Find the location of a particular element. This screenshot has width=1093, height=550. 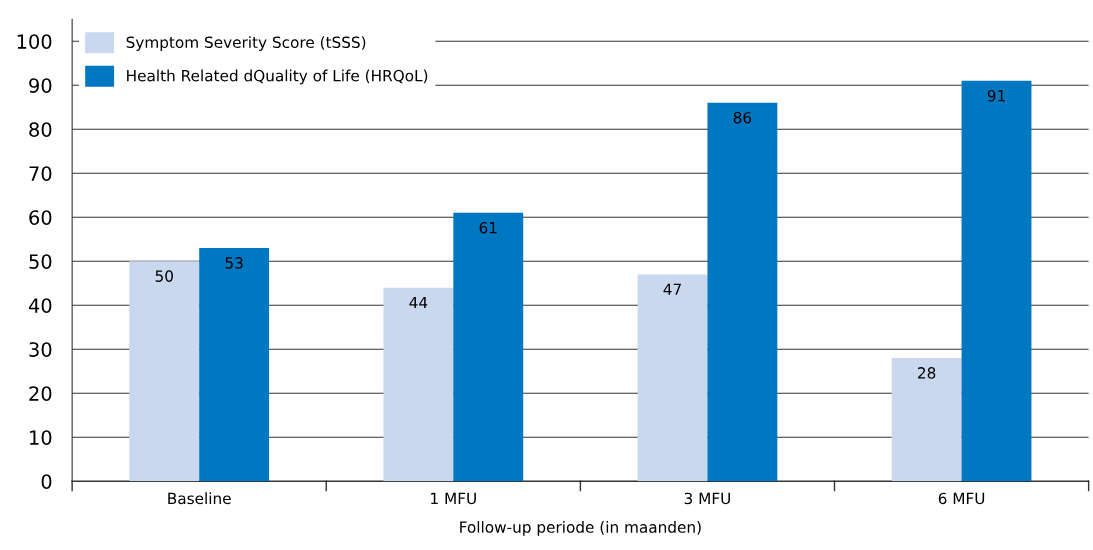

data-label: 44 is located at coordinates (418, 302).